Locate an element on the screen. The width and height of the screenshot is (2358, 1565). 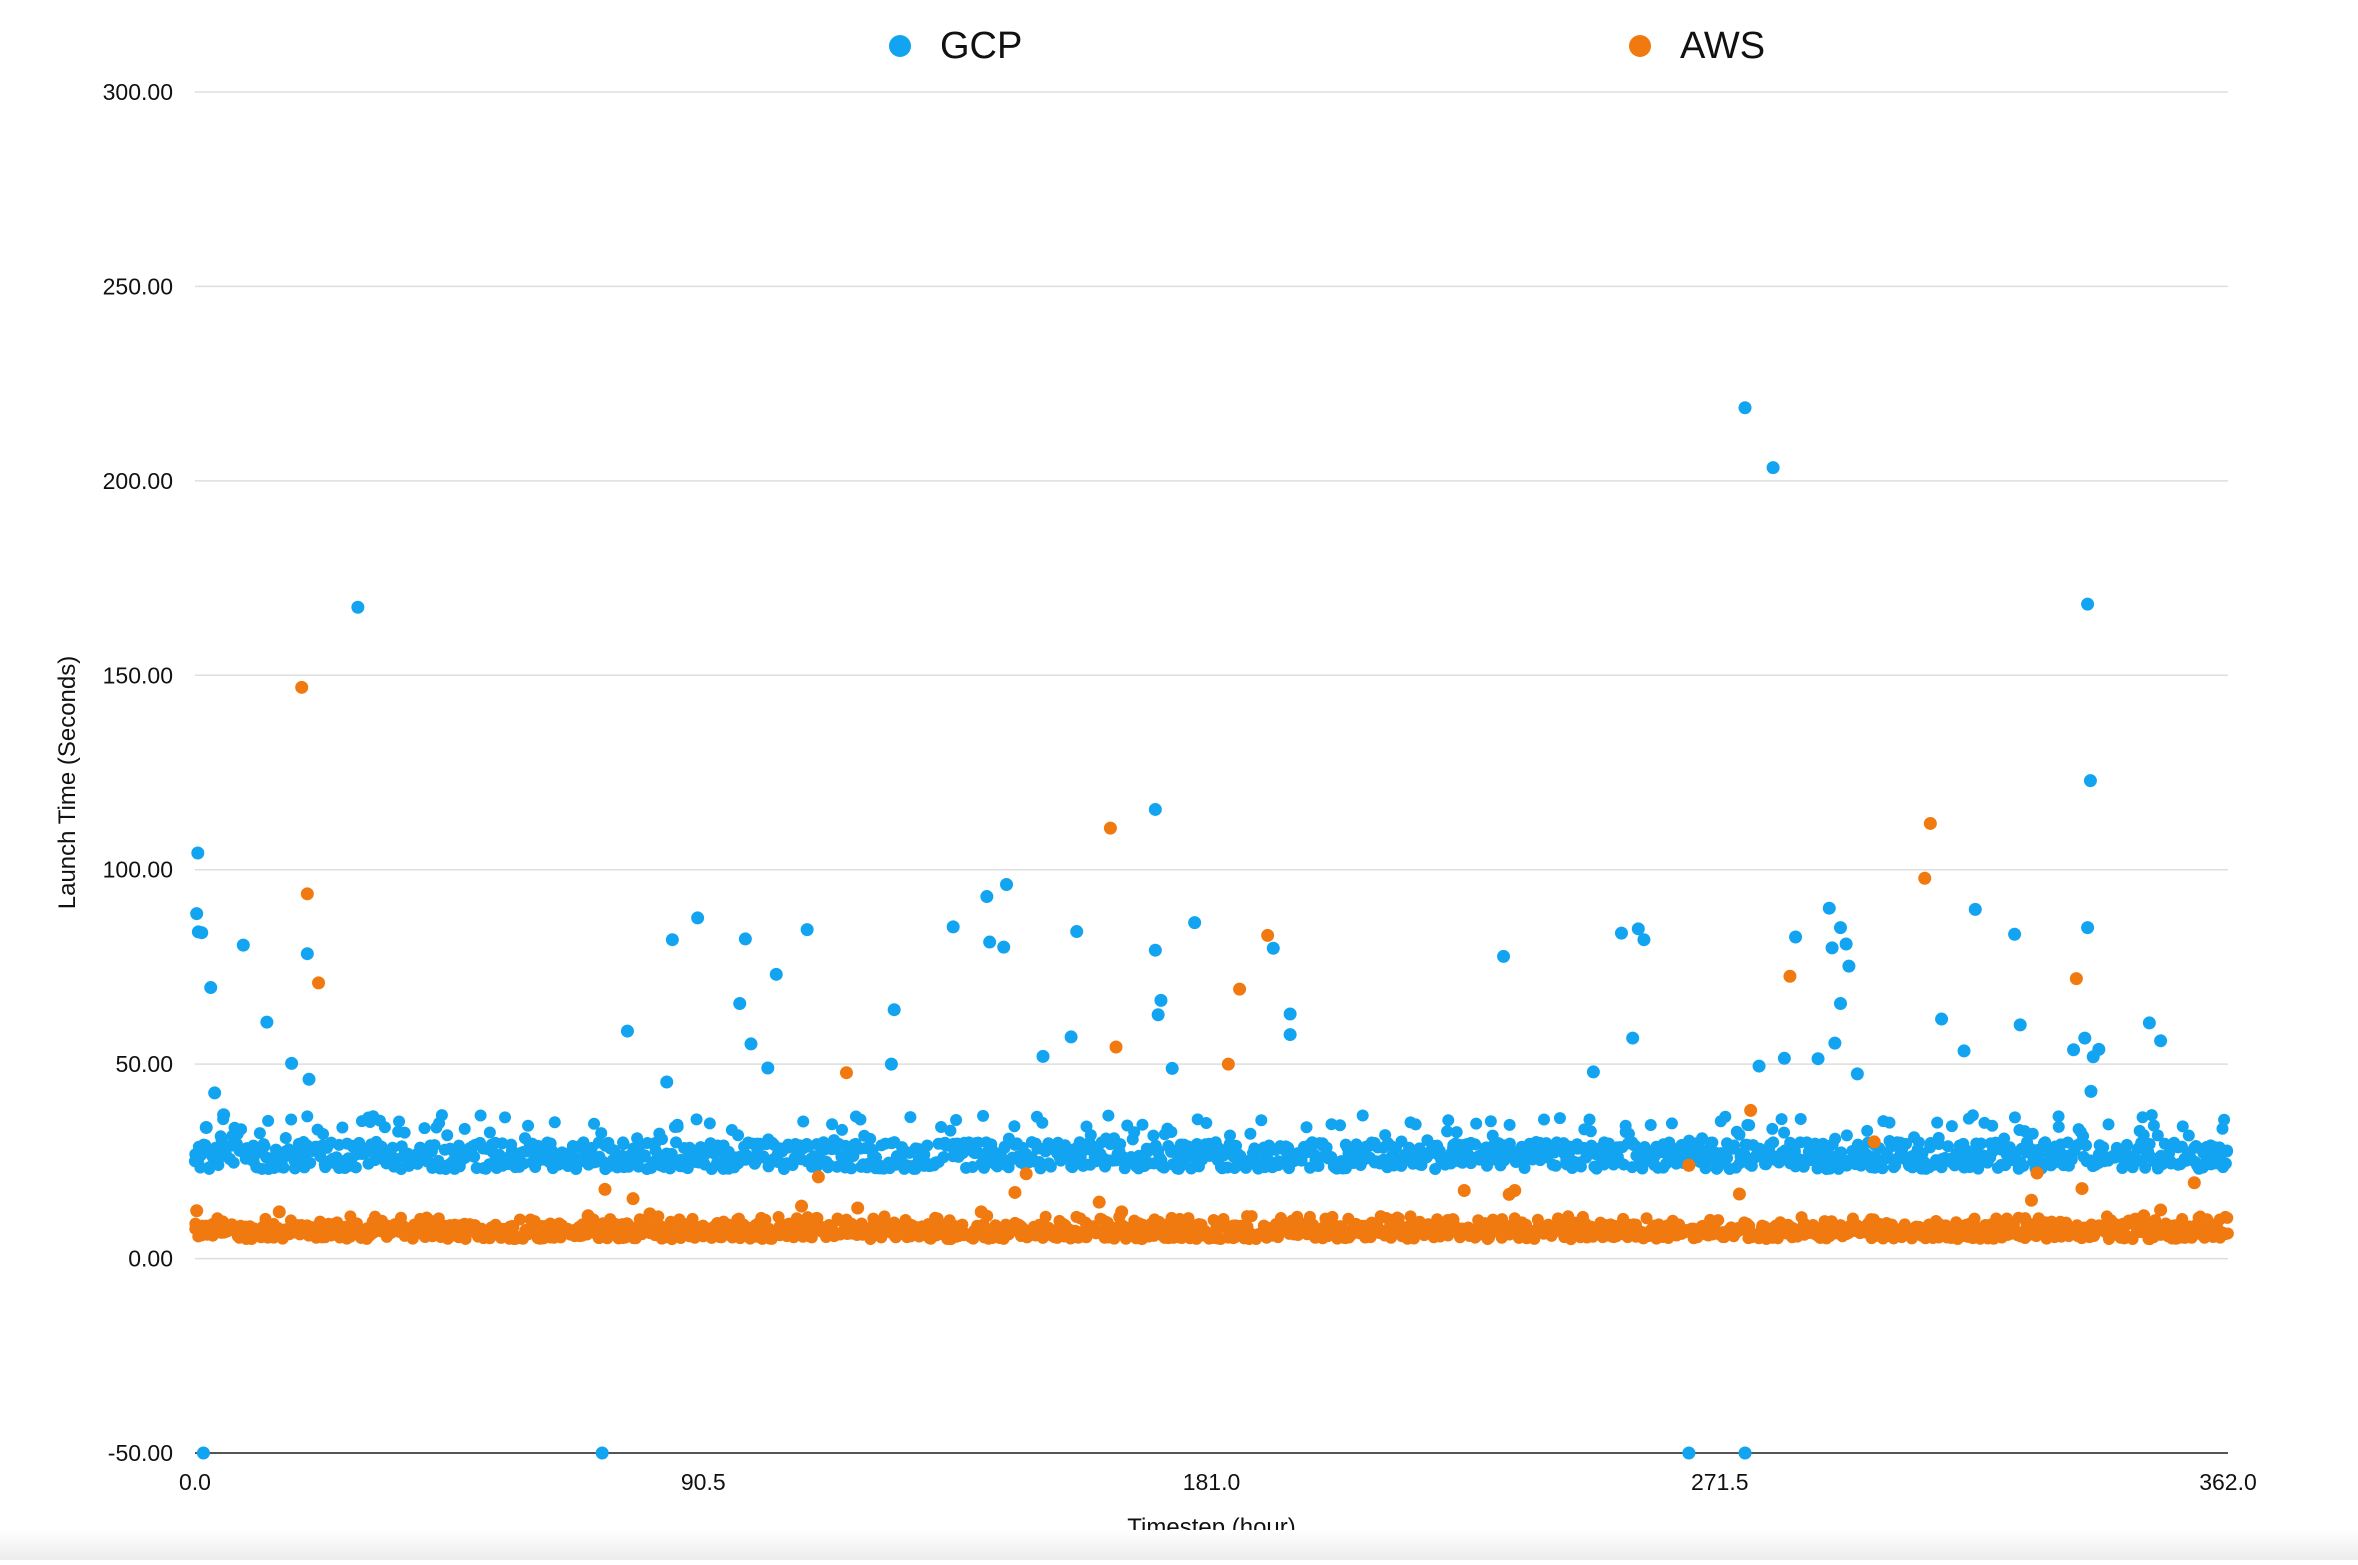
x-tick-label: 90.5 is located at coordinates (703, 1482).